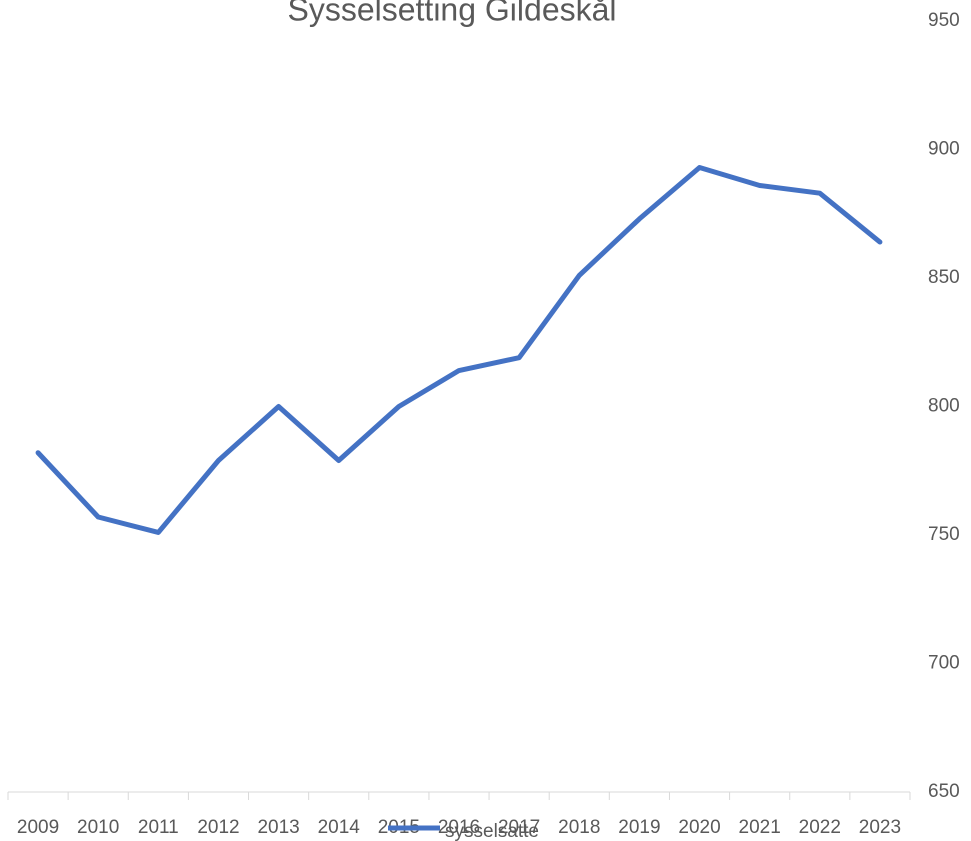  What do you see at coordinates (38, 827) in the screenshot?
I see `x-tick-label: 2009` at bounding box center [38, 827].